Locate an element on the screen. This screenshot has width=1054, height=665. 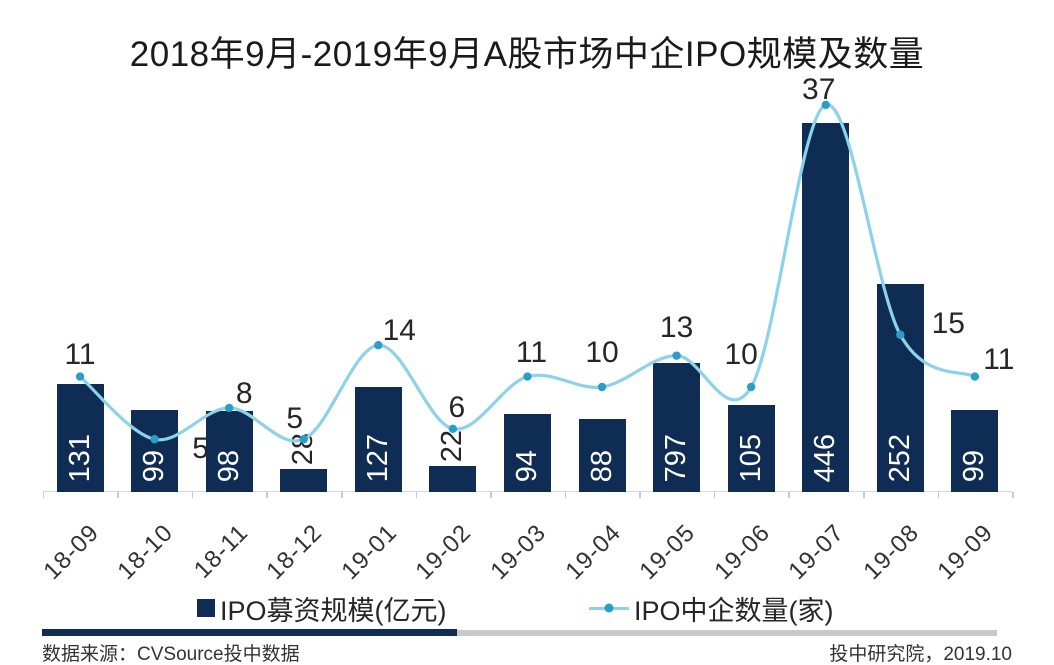
footer-divider is located at coordinates (727, 633).